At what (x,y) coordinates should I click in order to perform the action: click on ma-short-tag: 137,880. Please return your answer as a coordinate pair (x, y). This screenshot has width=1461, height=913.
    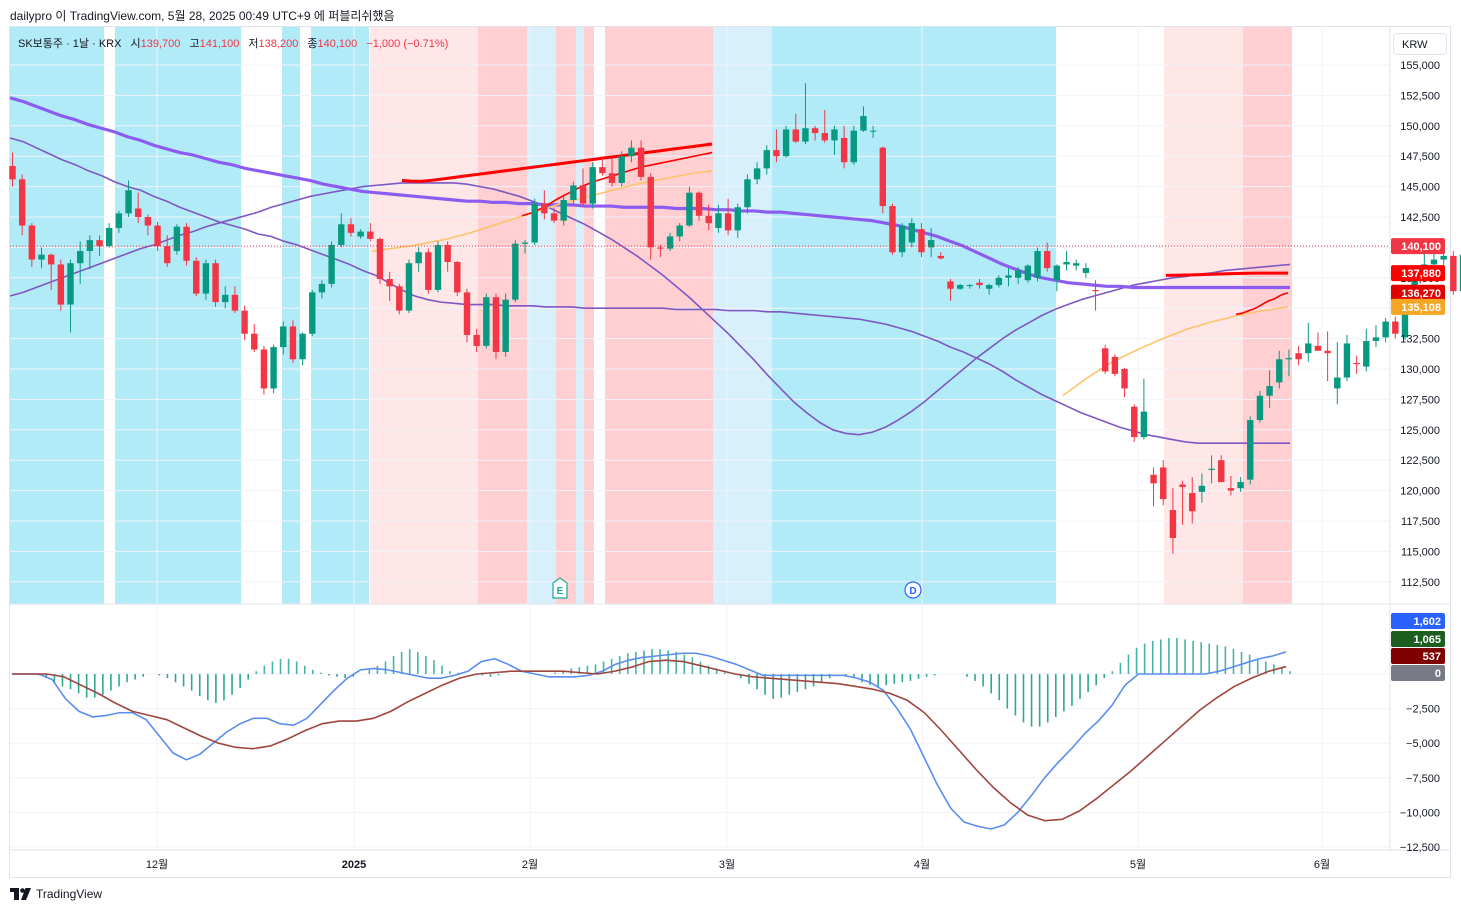
    Looking at the image, I should click on (1421, 274).